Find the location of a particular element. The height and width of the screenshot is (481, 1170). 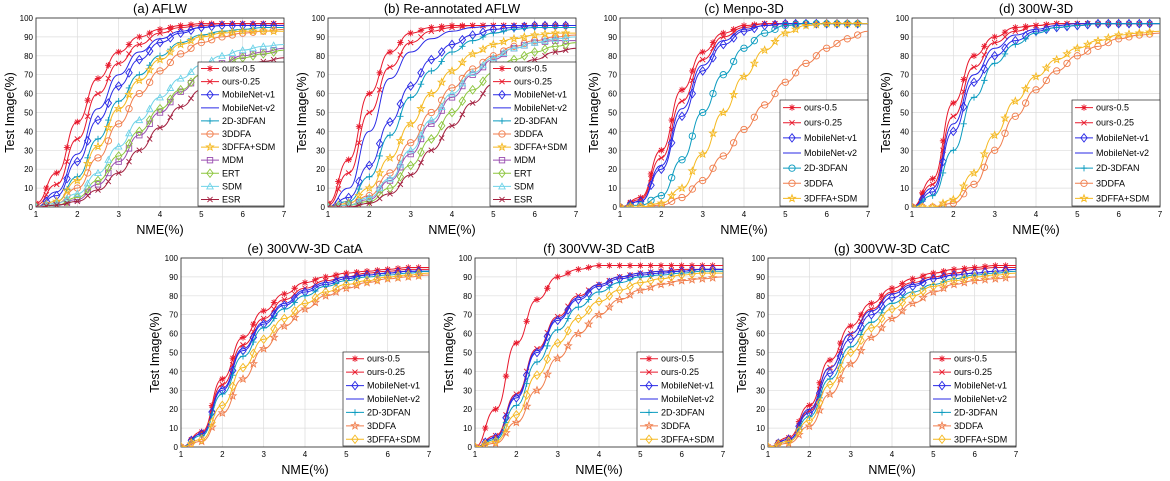

chart-title: (a) AFLW is located at coordinates (160, 8).